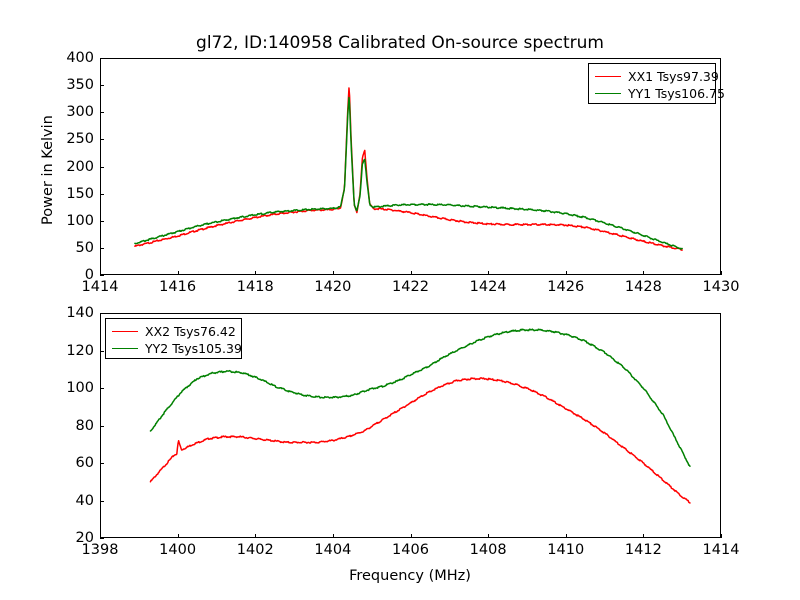 This screenshot has height=600, width=800. I want to click on y-tick-label: 60, so click(84, 463).